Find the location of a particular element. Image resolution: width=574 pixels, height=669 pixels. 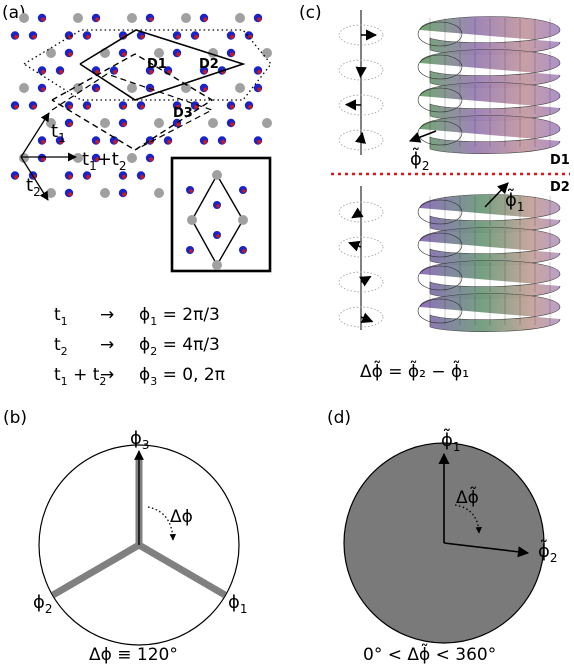

phi2-vector is located at coordinates (486, 550).